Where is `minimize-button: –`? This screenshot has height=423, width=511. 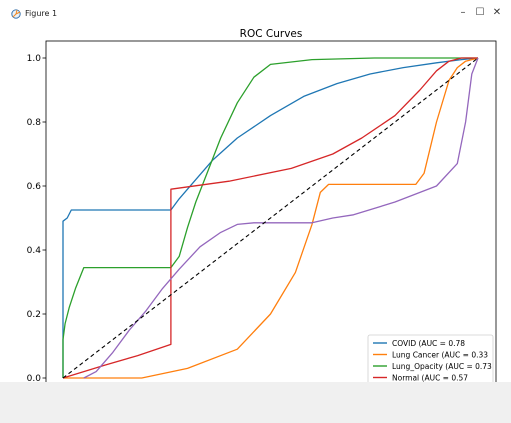 minimize-button: – is located at coordinates (463, 12).